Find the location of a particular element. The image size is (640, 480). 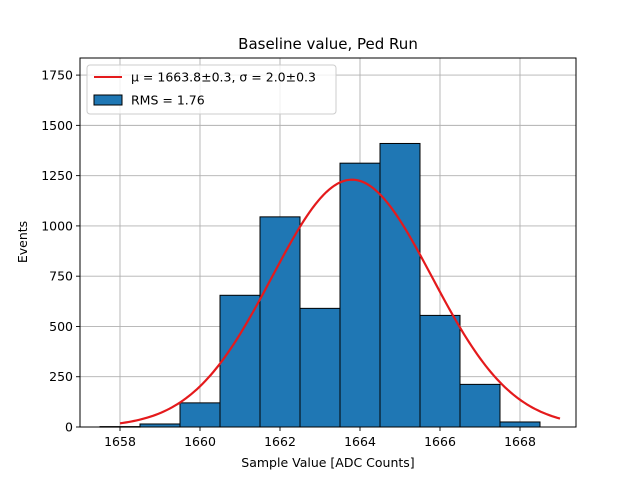

y-tick-label: 1000 is located at coordinates (57, 225).